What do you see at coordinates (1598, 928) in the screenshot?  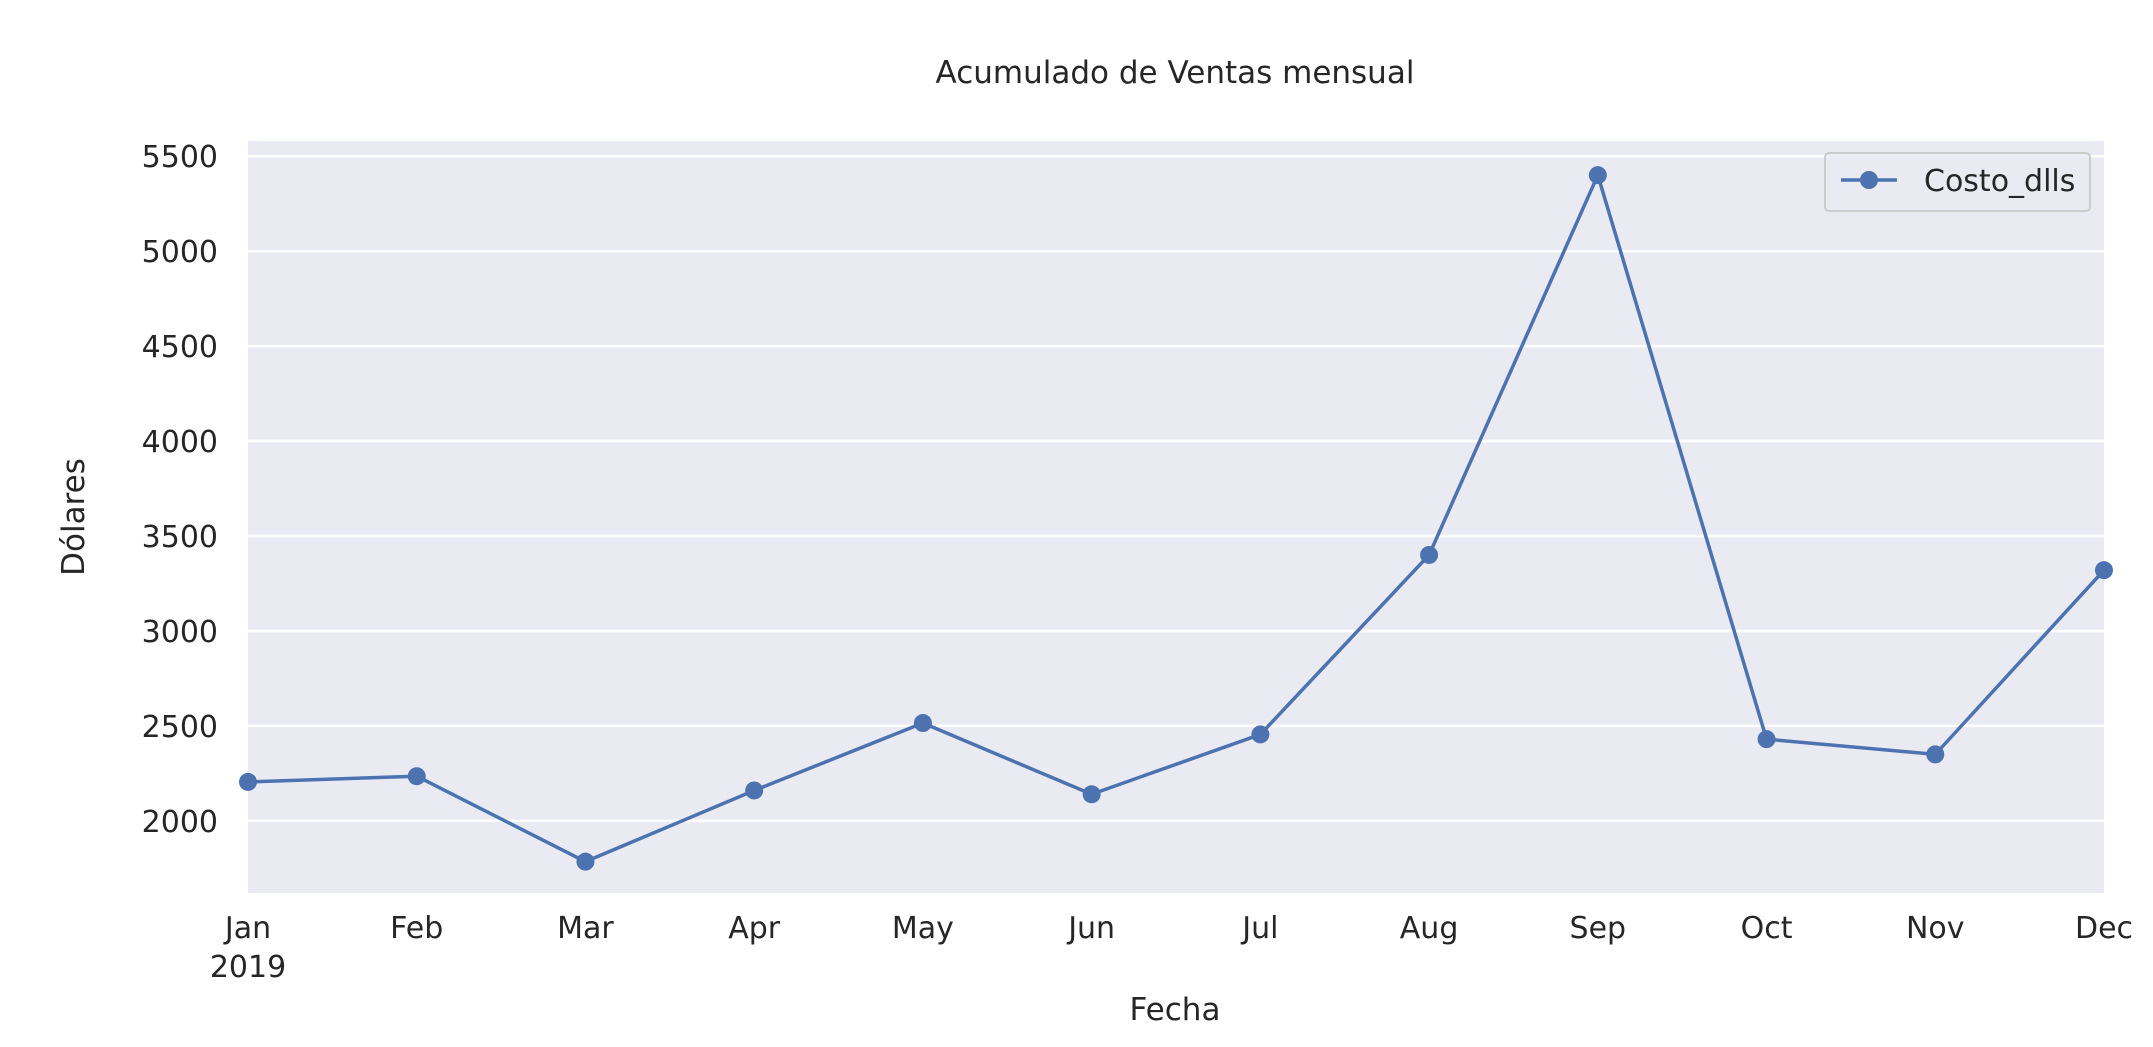 I see `x-tick-label: Sep` at bounding box center [1598, 928].